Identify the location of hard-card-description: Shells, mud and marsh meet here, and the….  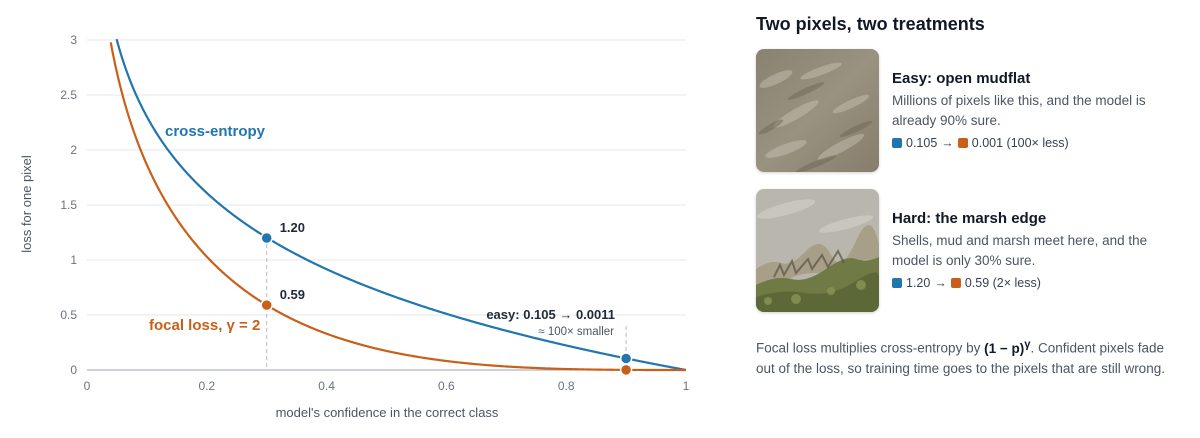
(1020, 250).